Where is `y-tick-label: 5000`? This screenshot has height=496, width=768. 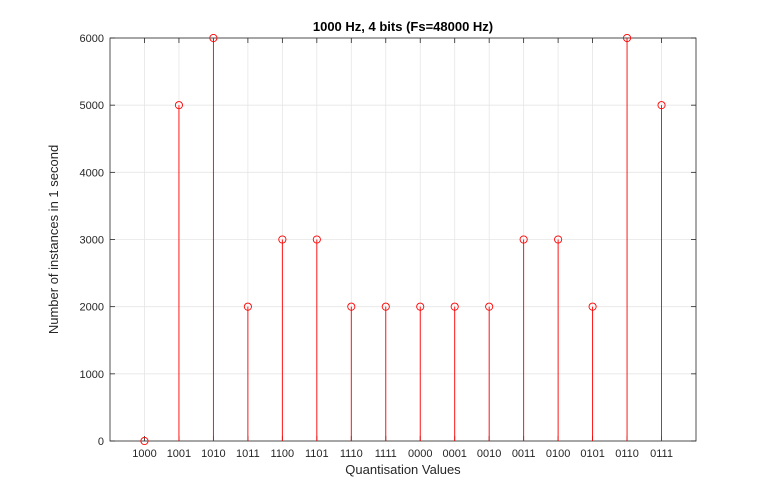 y-tick-label: 5000 is located at coordinates (92, 106).